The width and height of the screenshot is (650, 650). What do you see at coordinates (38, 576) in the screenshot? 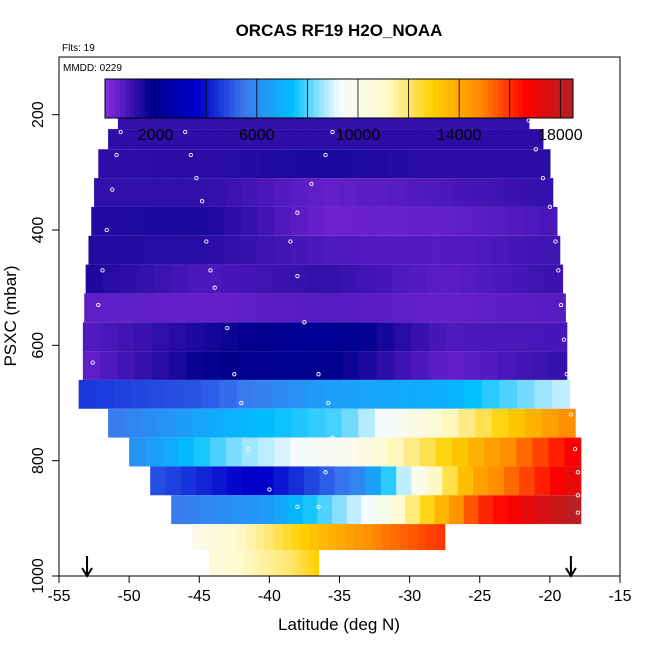
I see `y-tick-label: 1000` at bounding box center [38, 576].